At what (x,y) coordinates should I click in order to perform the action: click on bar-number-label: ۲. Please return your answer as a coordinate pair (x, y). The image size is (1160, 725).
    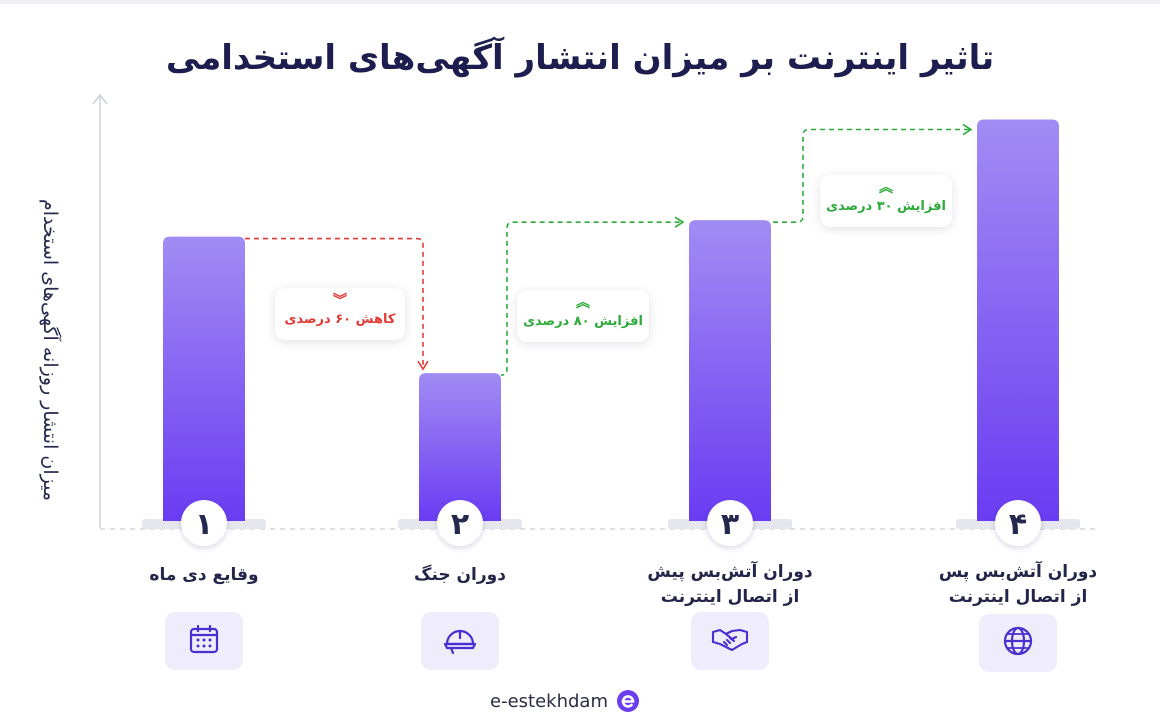
    Looking at the image, I should click on (460, 524).